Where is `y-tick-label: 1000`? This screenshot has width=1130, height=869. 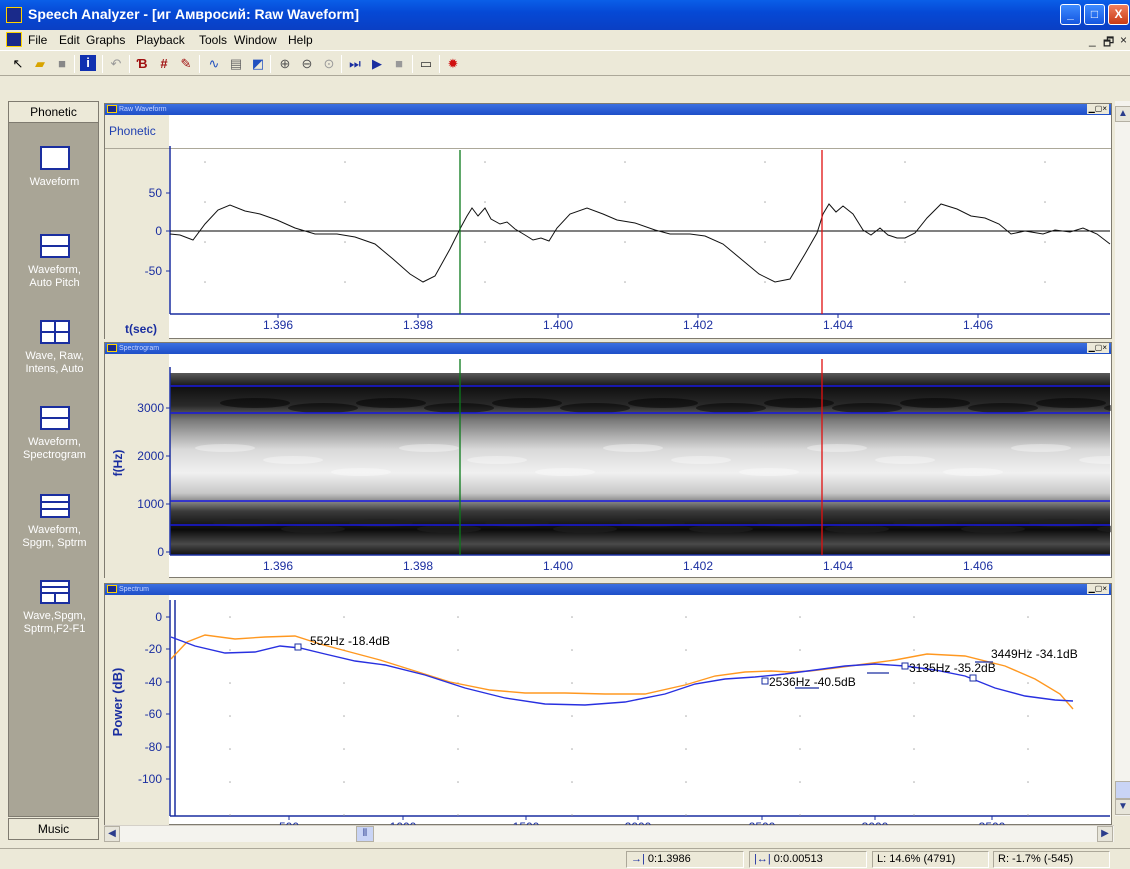 y-tick-label: 1000 is located at coordinates (150, 504).